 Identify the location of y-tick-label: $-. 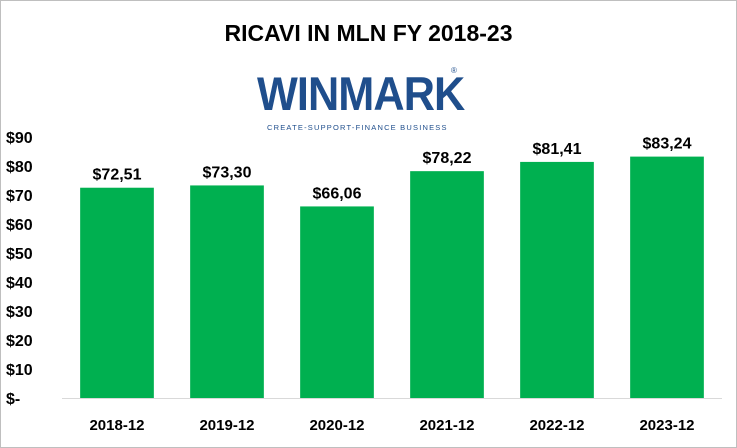
(13, 399).